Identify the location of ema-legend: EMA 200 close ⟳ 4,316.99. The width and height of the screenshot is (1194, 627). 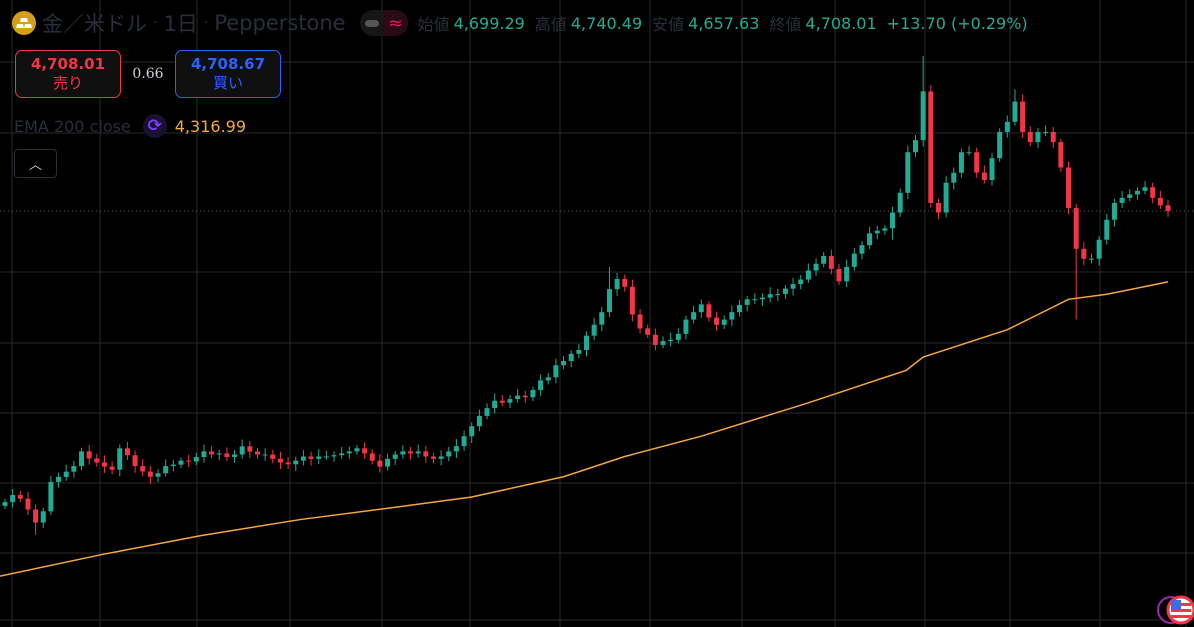
(130, 126).